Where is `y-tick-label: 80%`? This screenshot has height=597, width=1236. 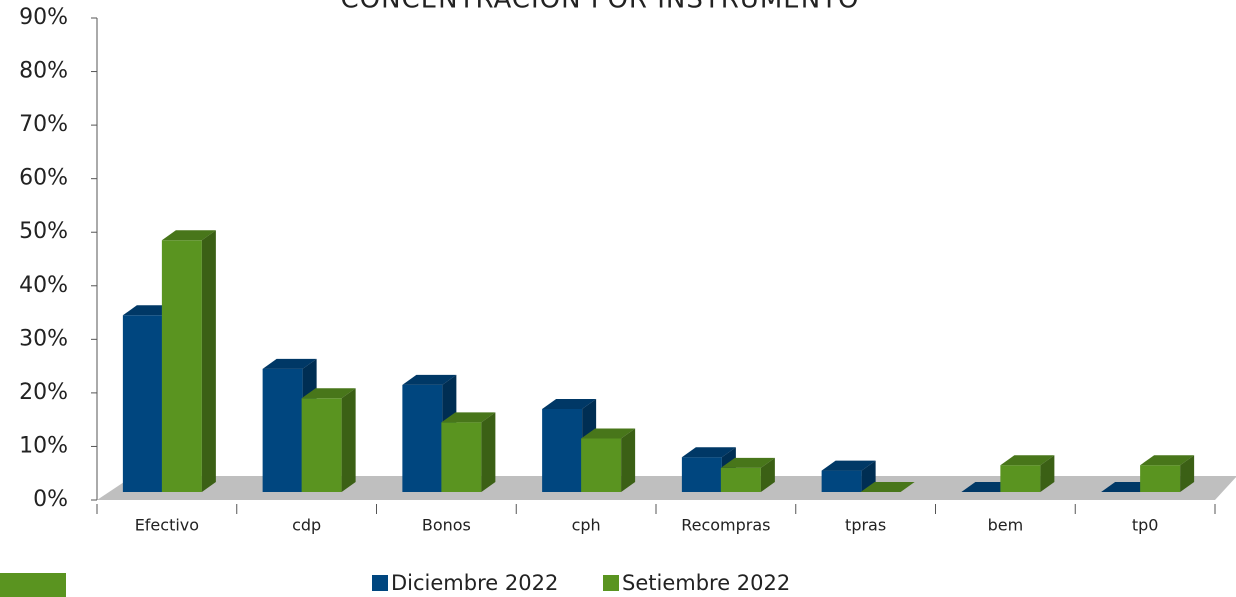 y-tick-label: 80% is located at coordinates (43, 71).